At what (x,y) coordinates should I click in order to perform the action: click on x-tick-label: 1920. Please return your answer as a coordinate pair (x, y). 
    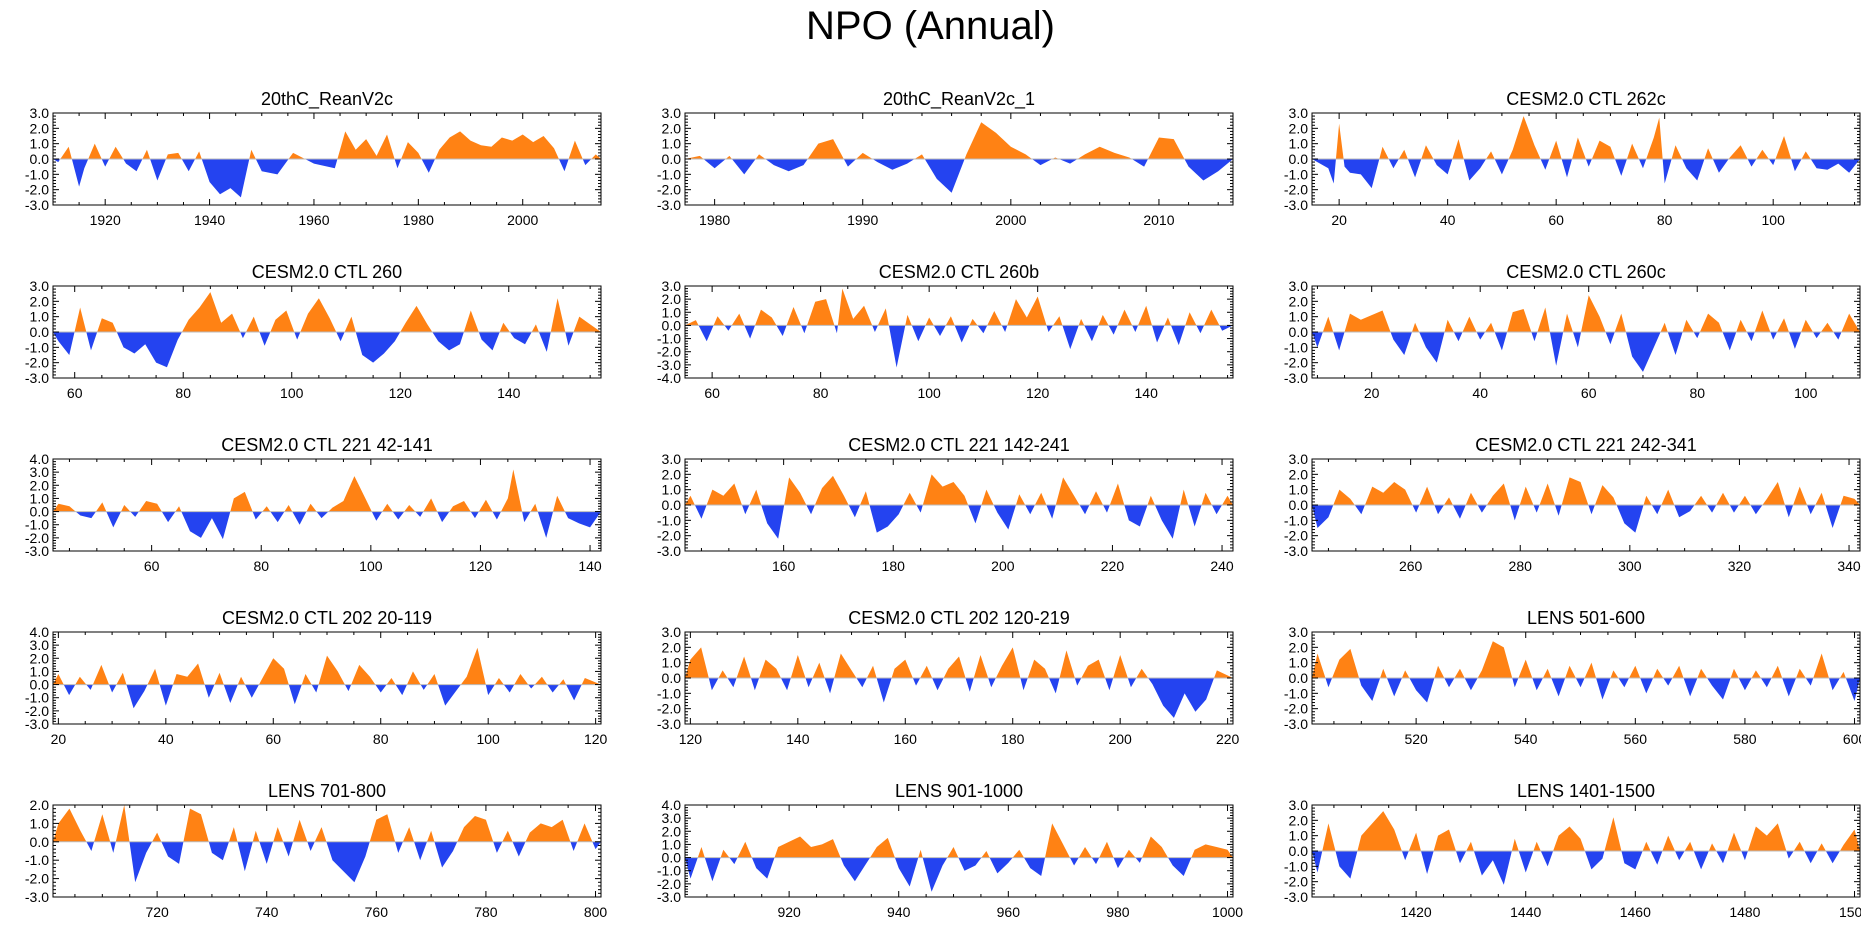
    Looking at the image, I should click on (105, 220).